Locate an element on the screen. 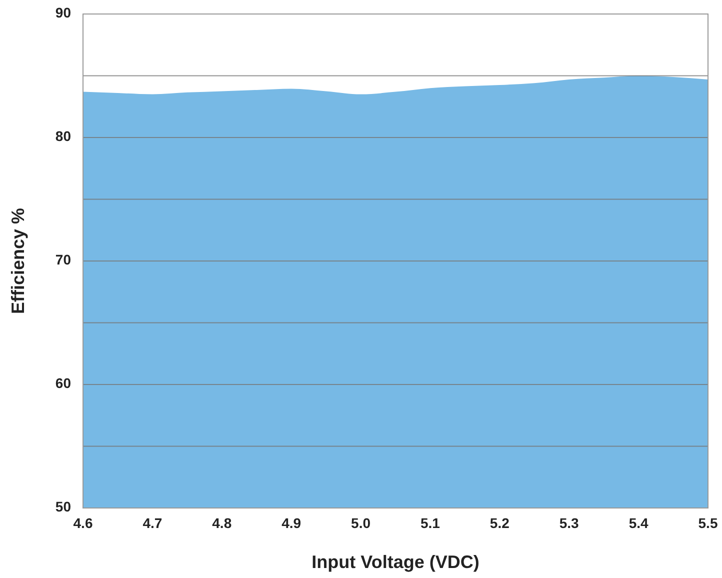 The width and height of the screenshot is (722, 578). x-tick-label: 4.9 is located at coordinates (292, 523).